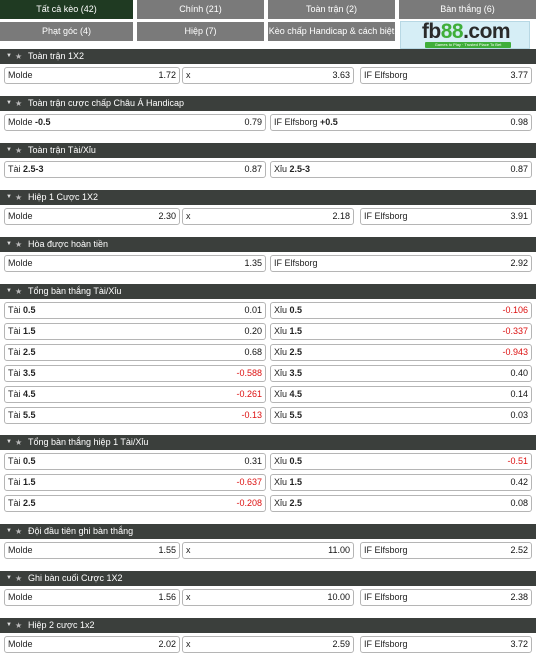  I want to click on odds-cell: Molde 2.02, so click(92, 644).